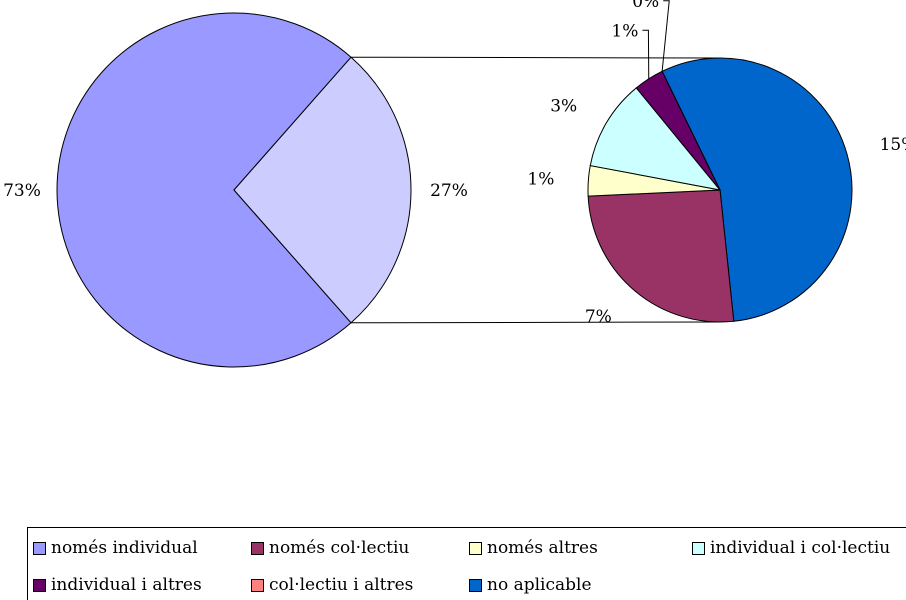  What do you see at coordinates (322, 190) in the screenshot?
I see `slice-rest` at bounding box center [322, 190].